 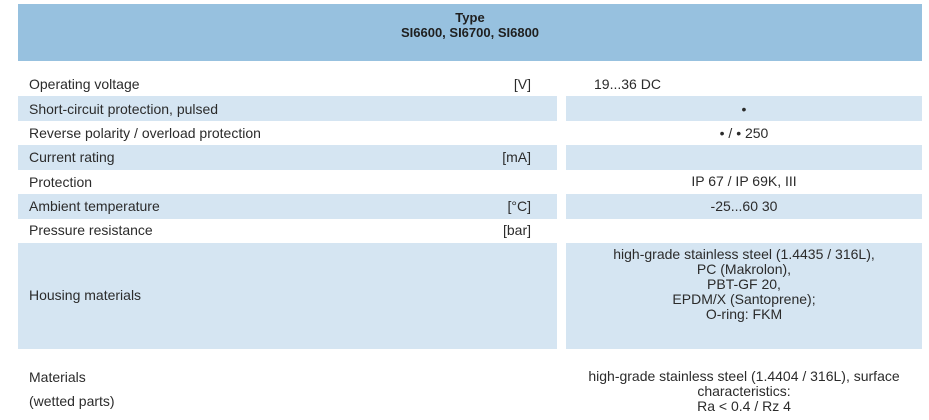 What do you see at coordinates (72, 157) in the screenshot?
I see `spec-label: Current rating` at bounding box center [72, 157].